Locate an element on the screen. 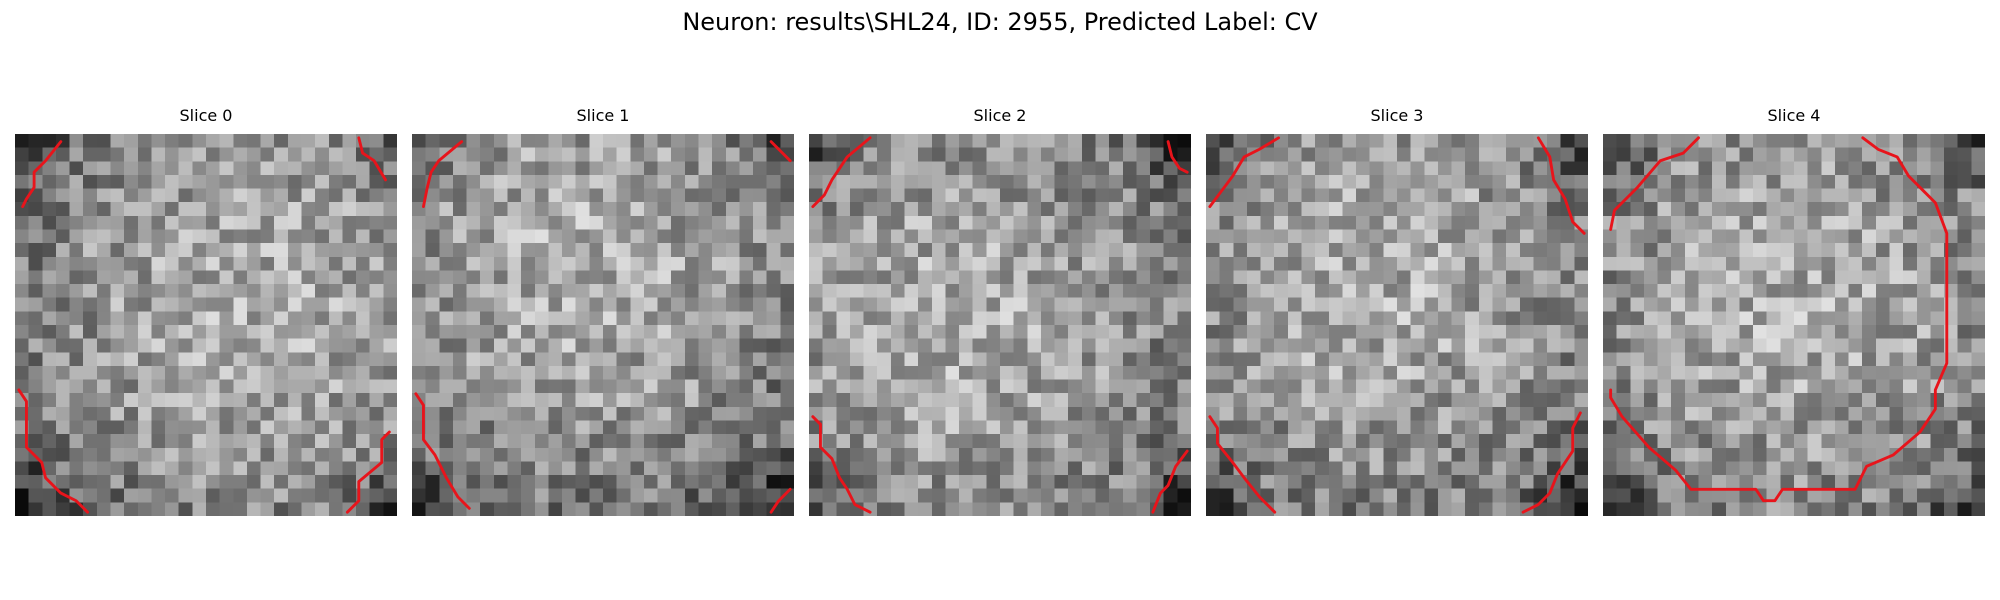  slice-title-3: Slice 3 is located at coordinates (1397, 115).